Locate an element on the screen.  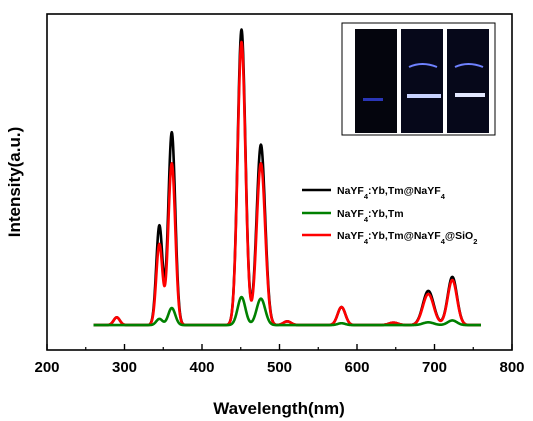
x-tick-label: 800 is located at coordinates (511, 367).